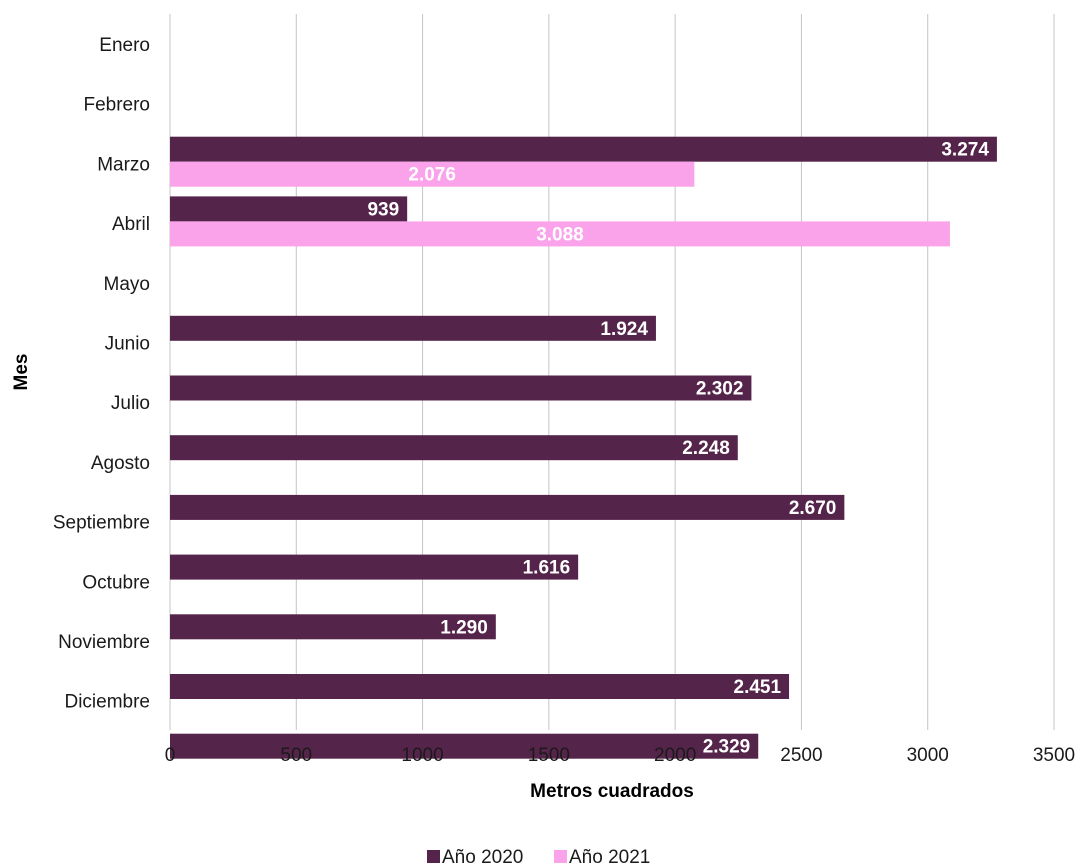 The width and height of the screenshot is (1080, 867). What do you see at coordinates (123, 164) in the screenshot?
I see `category-label: Marzo` at bounding box center [123, 164].